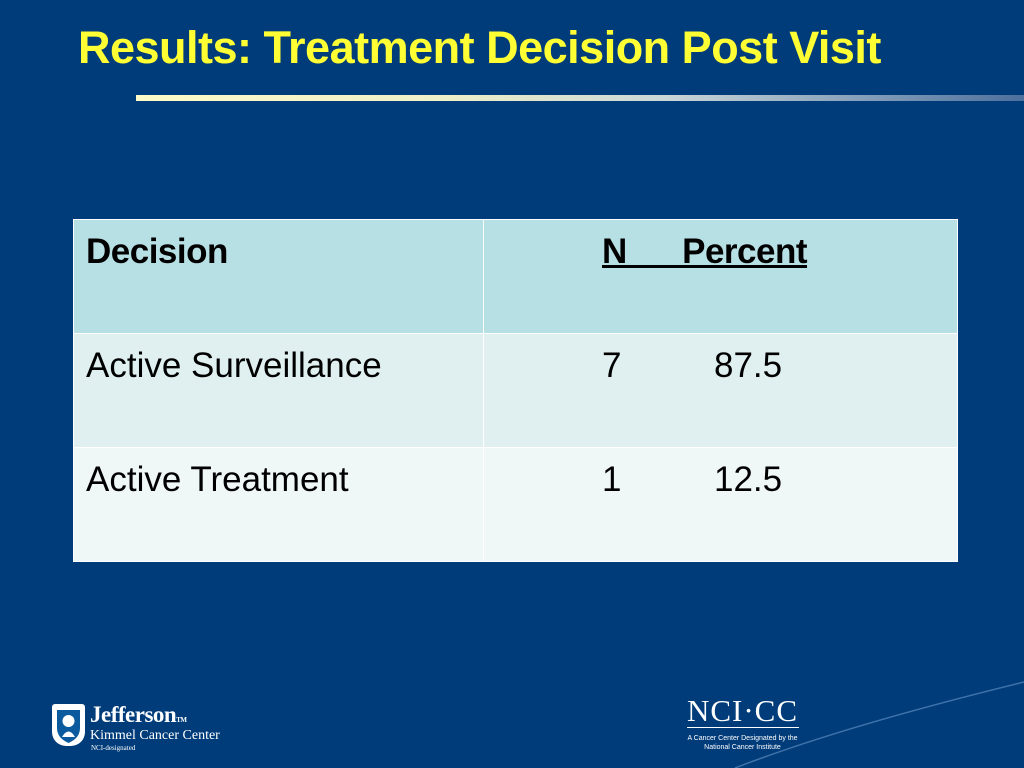 The image size is (1024, 768). I want to click on jefferson-wordmark: JeffersonTM, so click(138, 714).